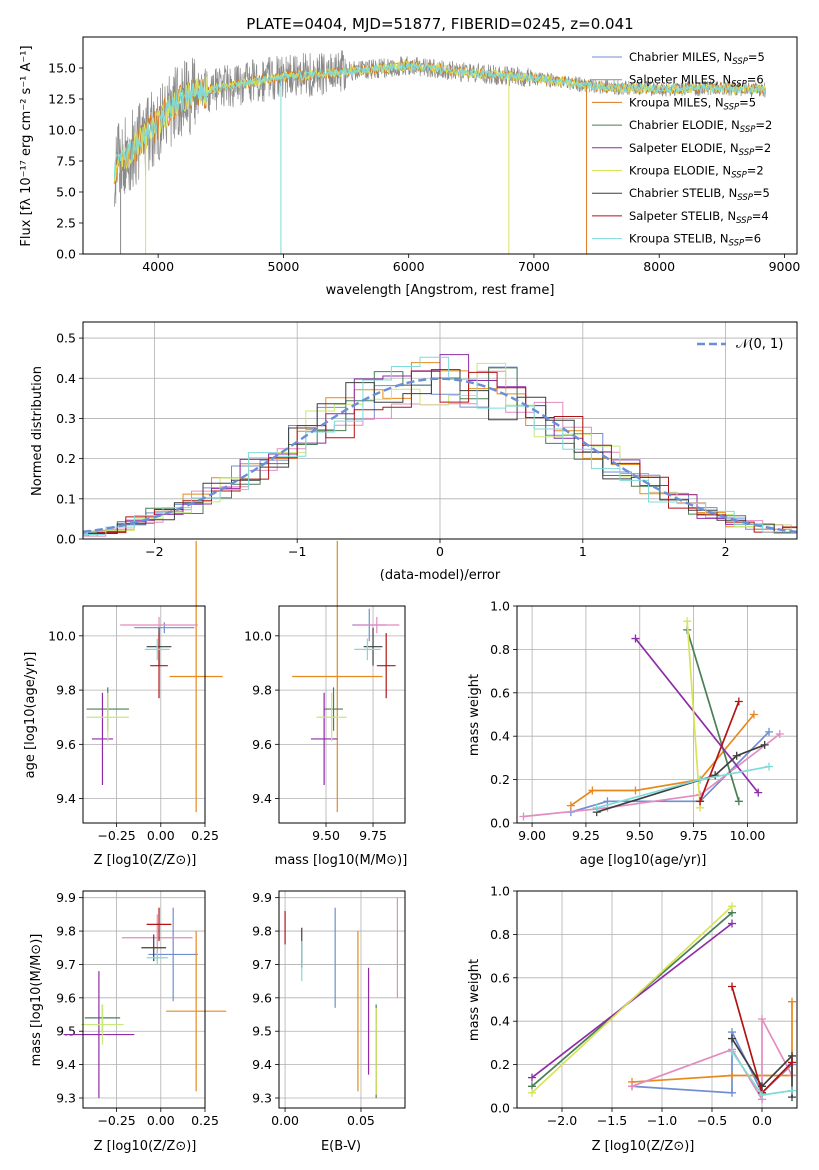 Image resolution: width=819 pixels, height=1170 pixels. Describe the element at coordinates (532, 835) in the screenshot. I see `x-tick-label: 9.00` at that location.